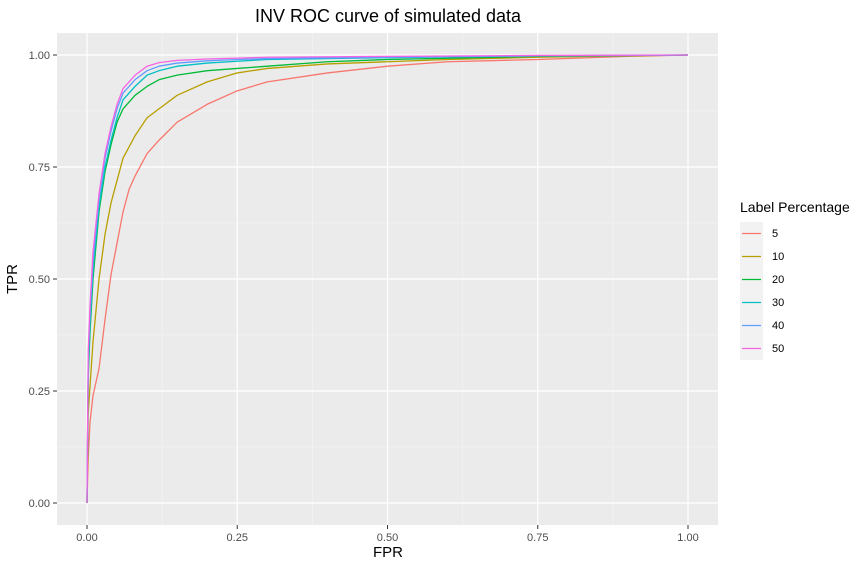 This screenshot has height=570, width=868. I want to click on x-tick-label: 0.00, so click(86, 538).